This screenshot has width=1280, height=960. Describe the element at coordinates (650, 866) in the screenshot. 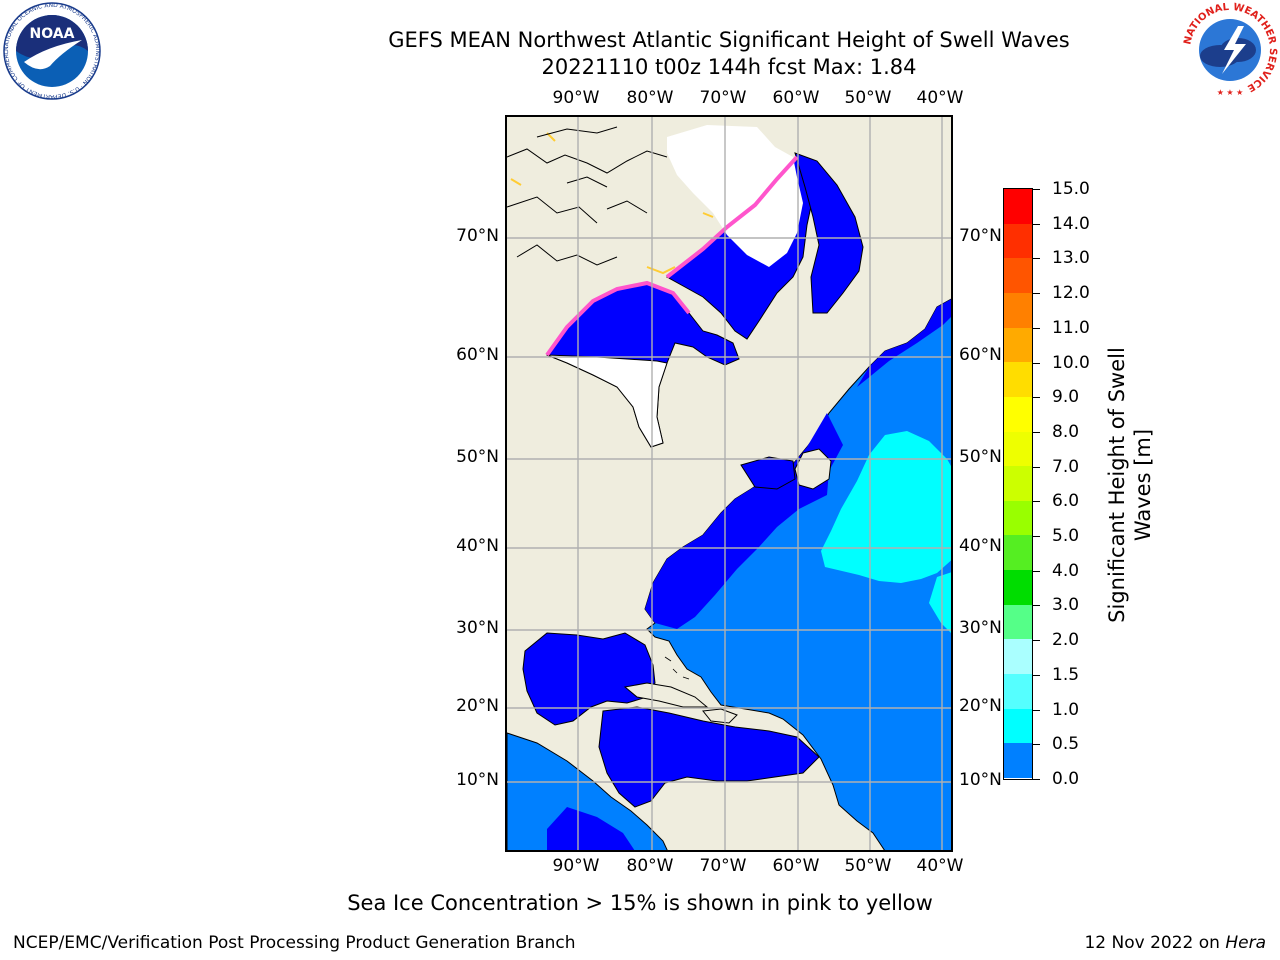

I see `lon-tick-bottom: 80°W` at that location.